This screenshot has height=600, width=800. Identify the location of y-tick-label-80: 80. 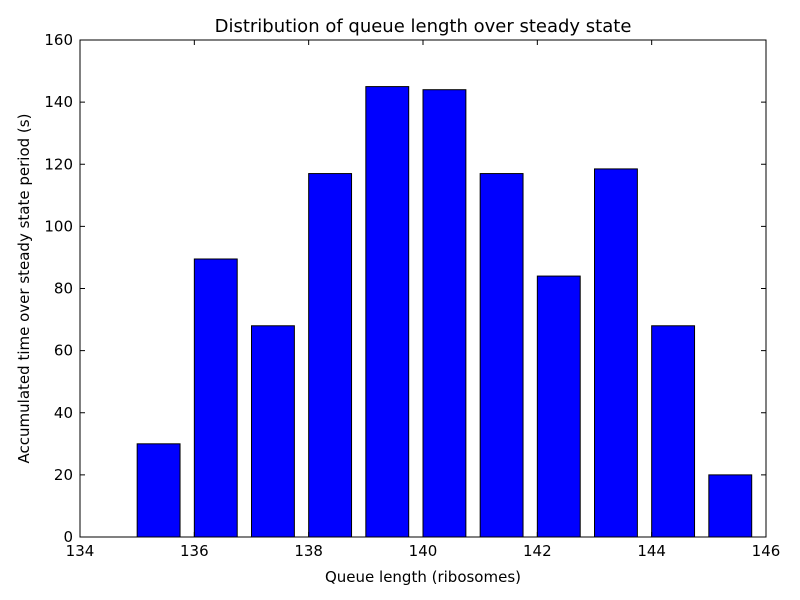
(63, 289).